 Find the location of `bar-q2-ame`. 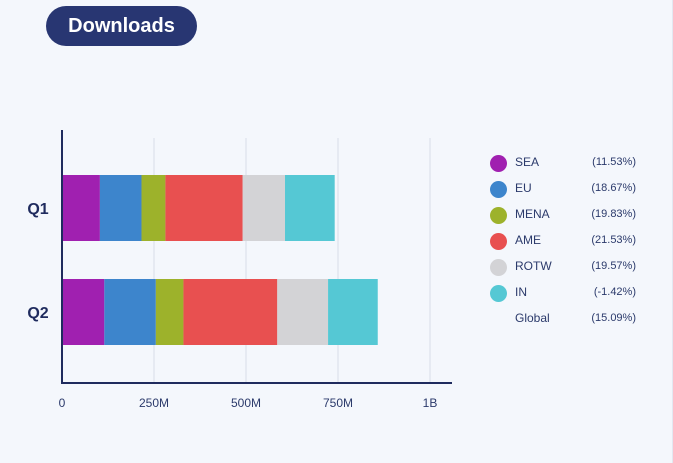

bar-q2-ame is located at coordinates (230, 312).